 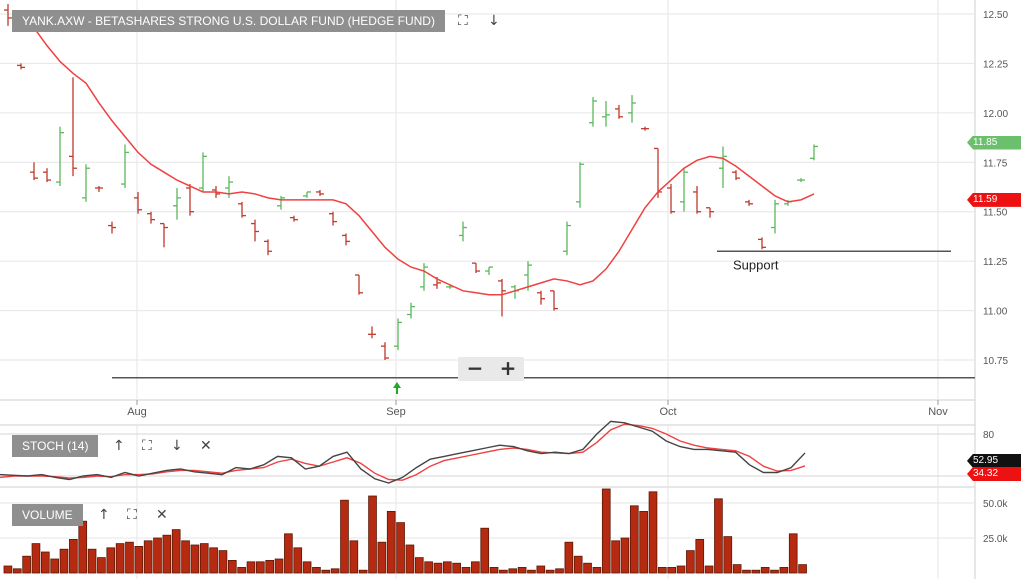 I want to click on price-tick-label: 10.75, so click(x=995, y=361).